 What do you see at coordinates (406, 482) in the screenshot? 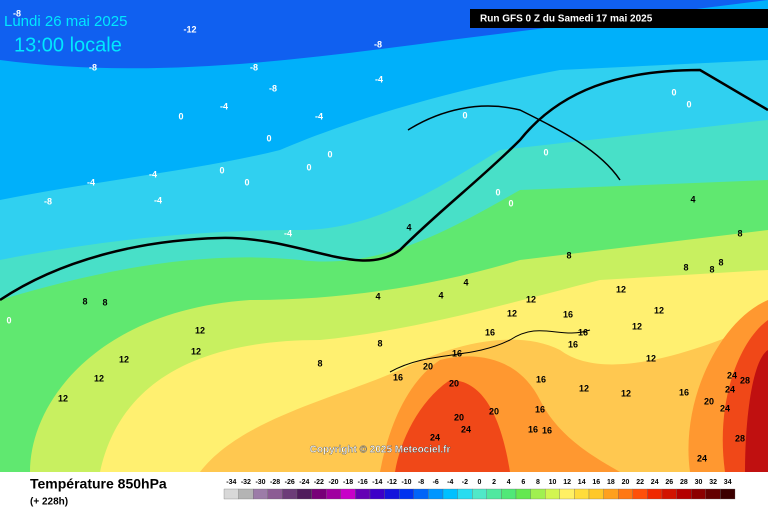
I see `legend-label: -10` at bounding box center [406, 482].